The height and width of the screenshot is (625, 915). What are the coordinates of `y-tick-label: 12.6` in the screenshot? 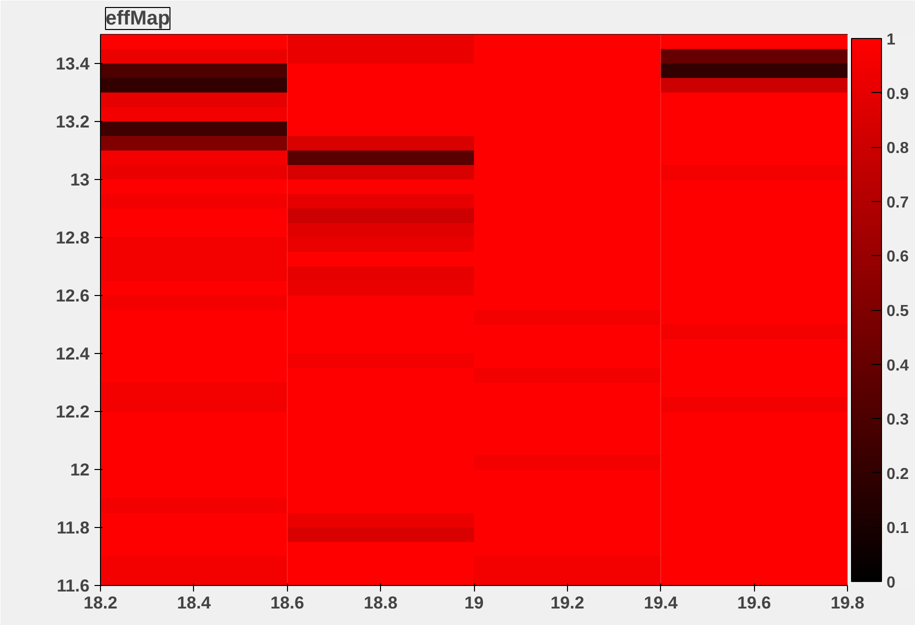 It's located at (73, 296).